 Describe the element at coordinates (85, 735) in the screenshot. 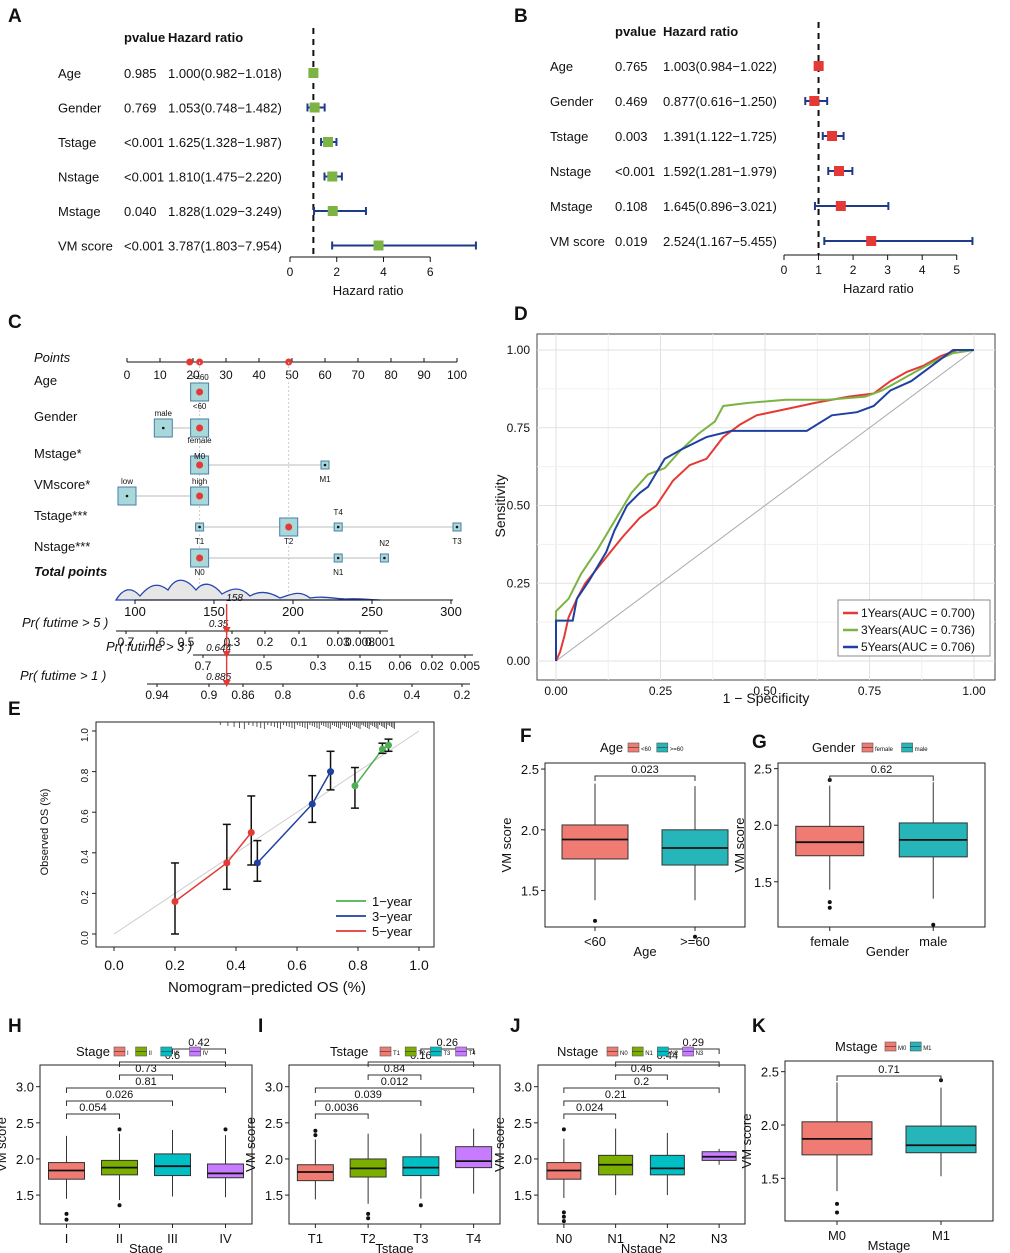

I see `y-tick-label: 1.0` at that location.